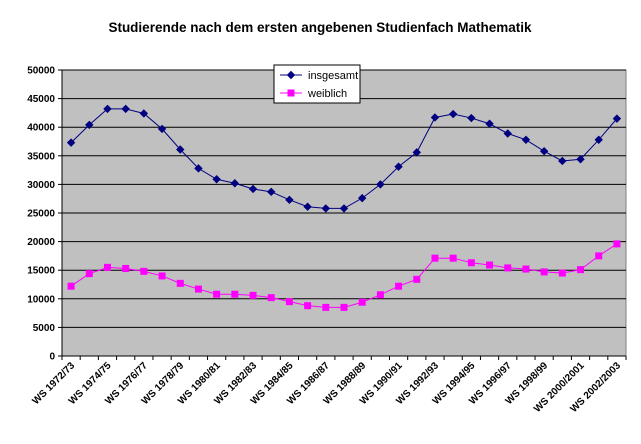  I want to click on y-tick-label: 50000, so click(41, 71).